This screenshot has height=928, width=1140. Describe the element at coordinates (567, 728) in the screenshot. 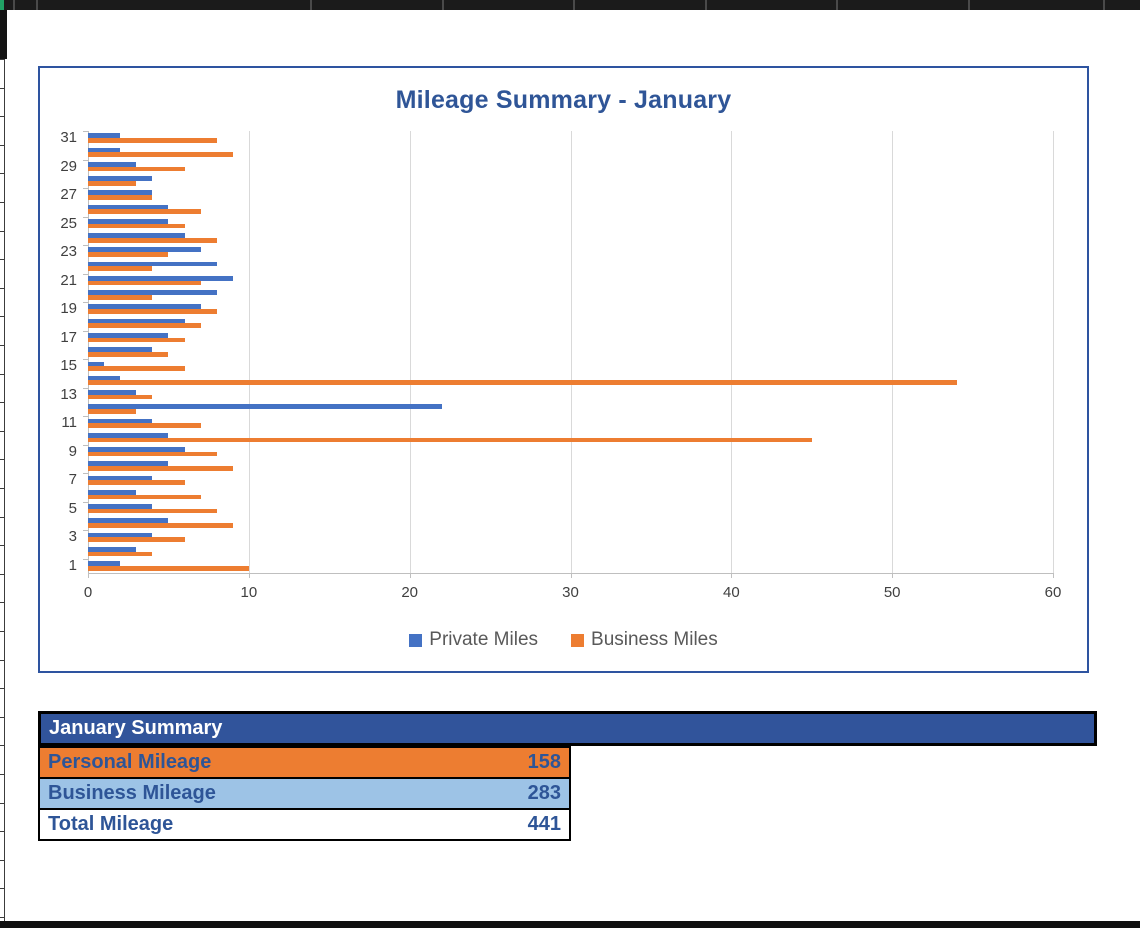

I see `summary-header-cell: January Summary` at that location.